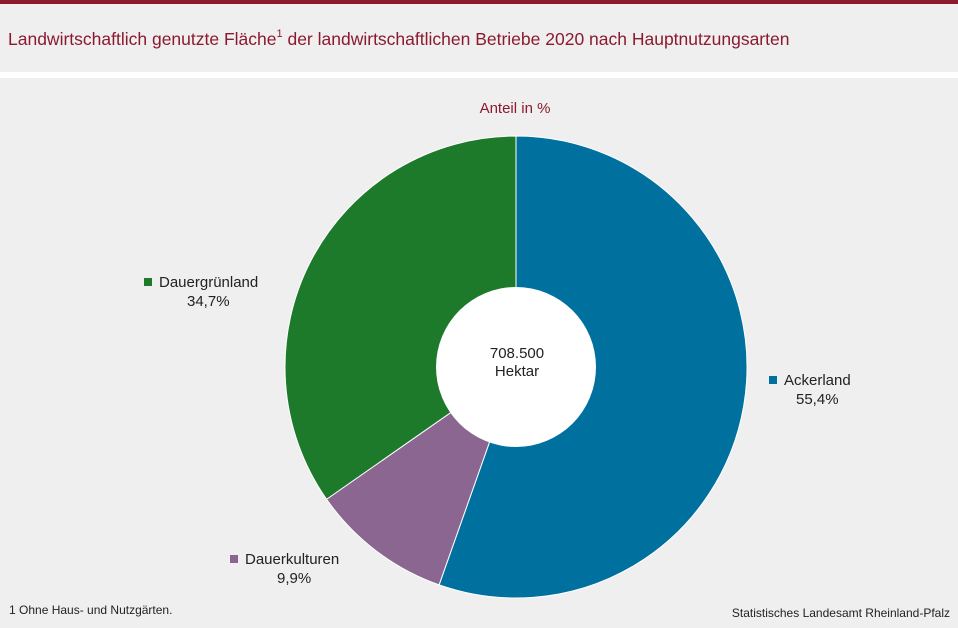 Image resolution: width=958 pixels, height=628 pixels. What do you see at coordinates (817, 399) in the screenshot?
I see `legend-value-ackerland: 55,4%` at bounding box center [817, 399].